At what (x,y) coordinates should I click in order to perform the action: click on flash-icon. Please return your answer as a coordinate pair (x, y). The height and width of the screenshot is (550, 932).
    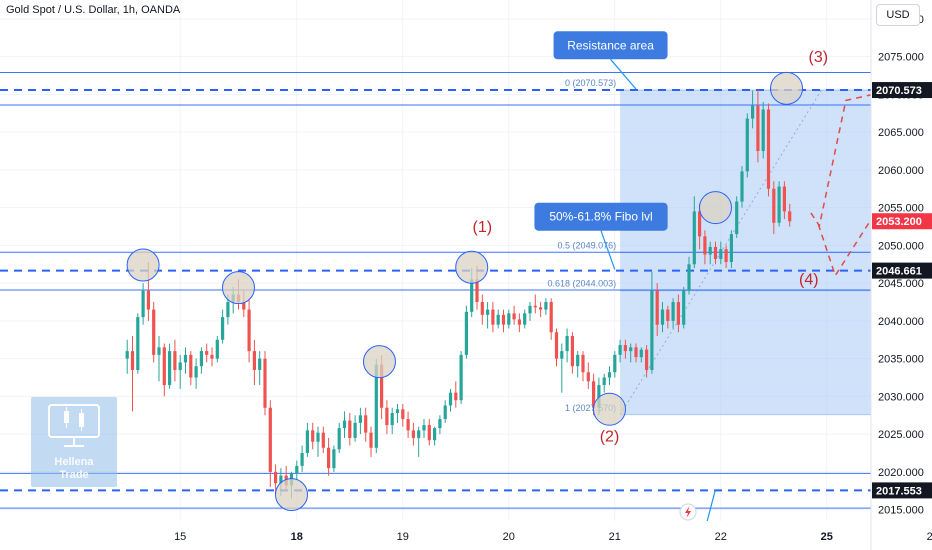
    Looking at the image, I should click on (688, 512).